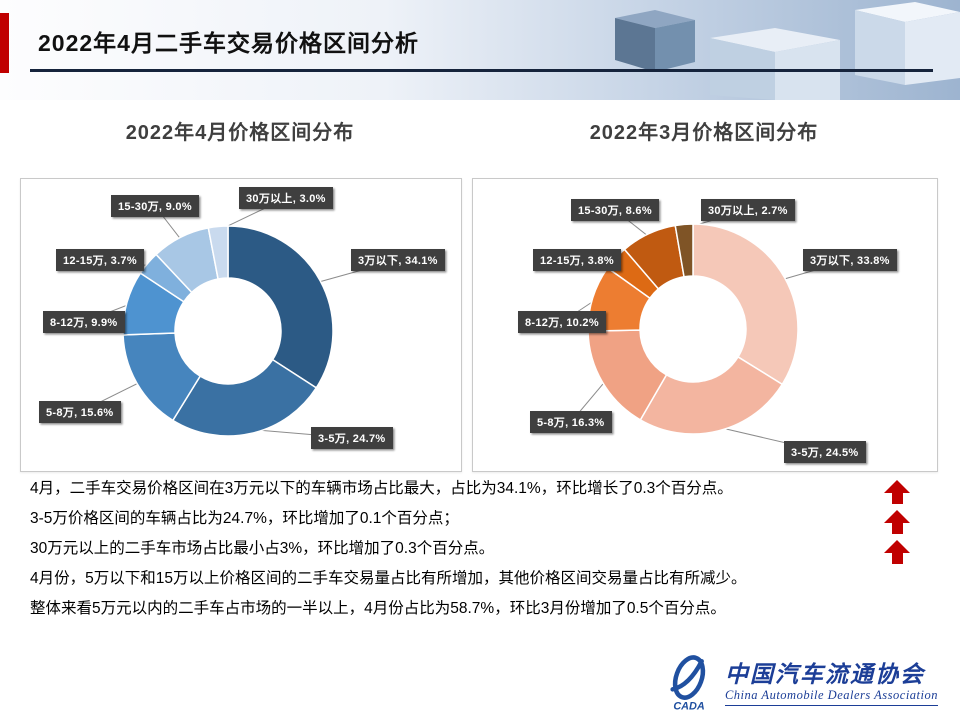 This screenshot has height=720, width=960. What do you see at coordinates (352, 438) in the screenshot?
I see `pie-label: 3-5万, 24.7%` at bounding box center [352, 438].